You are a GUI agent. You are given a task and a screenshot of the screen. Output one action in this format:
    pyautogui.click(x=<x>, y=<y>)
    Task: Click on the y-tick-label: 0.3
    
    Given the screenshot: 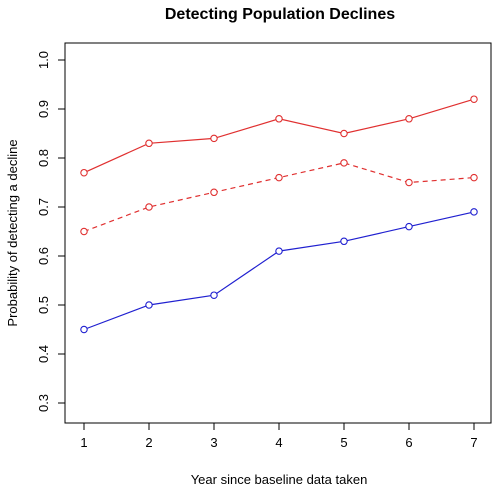 What is the action you would take?
    pyautogui.click(x=43, y=403)
    